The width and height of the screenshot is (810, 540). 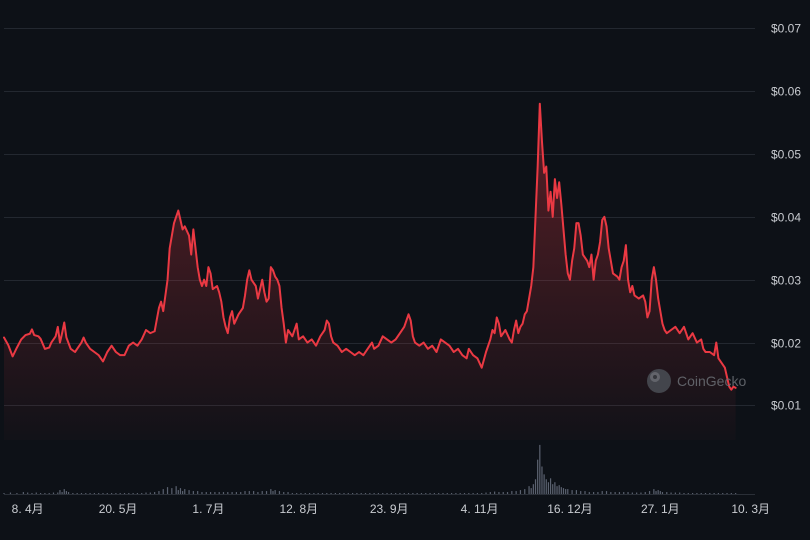 What do you see at coordinates (659, 381) in the screenshot?
I see `gecko-logo-icon` at bounding box center [659, 381].